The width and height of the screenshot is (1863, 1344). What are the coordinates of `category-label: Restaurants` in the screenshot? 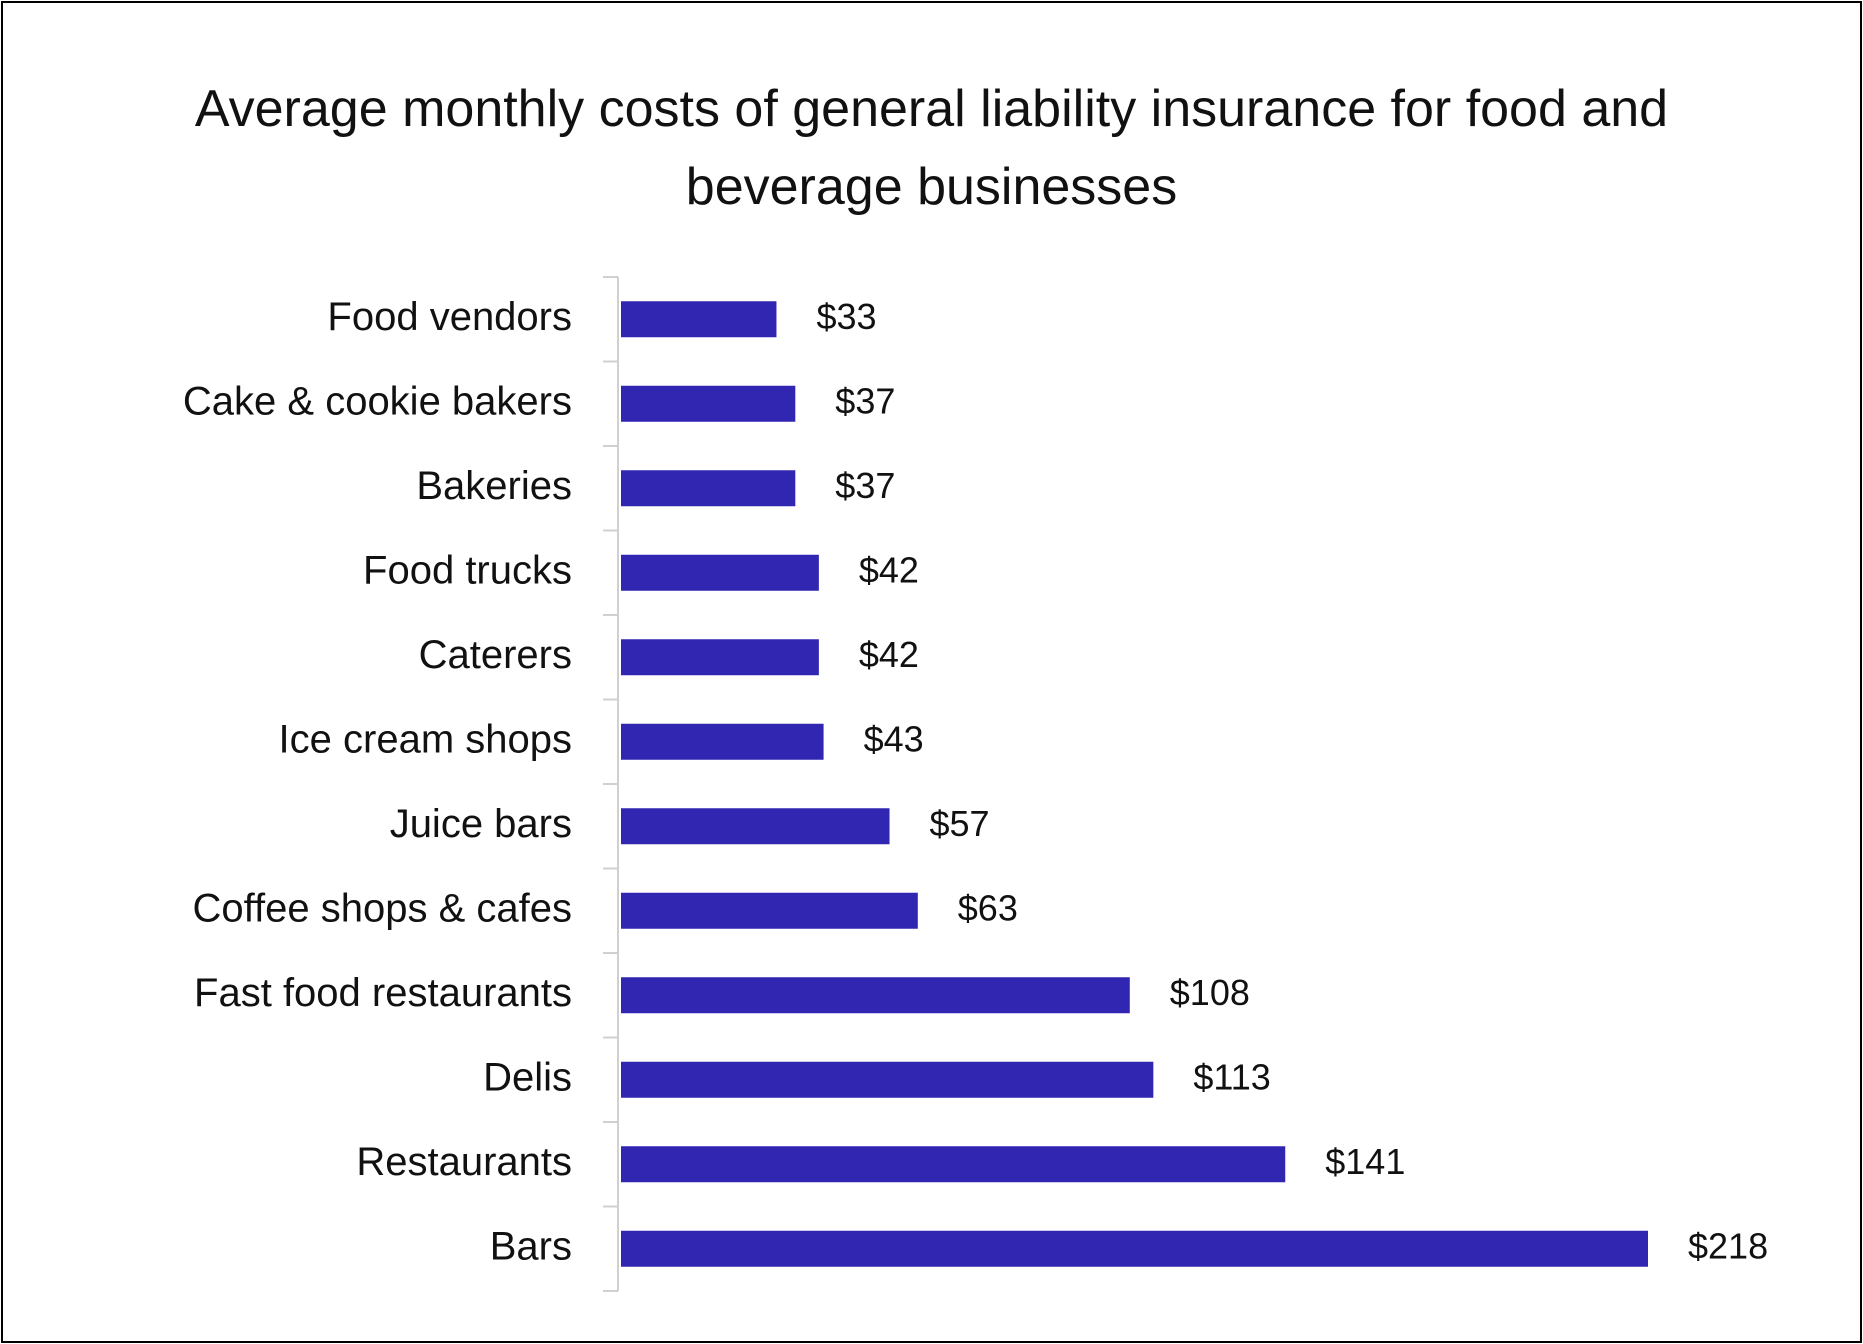 It's located at (464, 1162).